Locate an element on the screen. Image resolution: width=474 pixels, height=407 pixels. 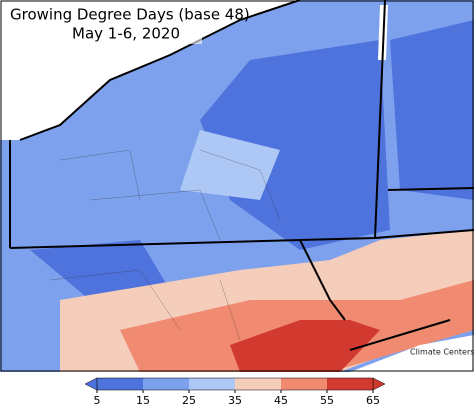
credit: Climate Centers is located at coordinates (442, 352).